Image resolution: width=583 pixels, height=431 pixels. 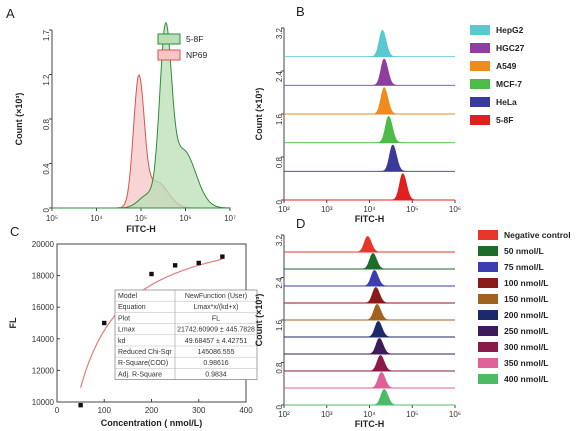 What do you see at coordinates (143, 363) in the screenshot?
I see `table-key: R-Square(COD)` at bounding box center [143, 363].